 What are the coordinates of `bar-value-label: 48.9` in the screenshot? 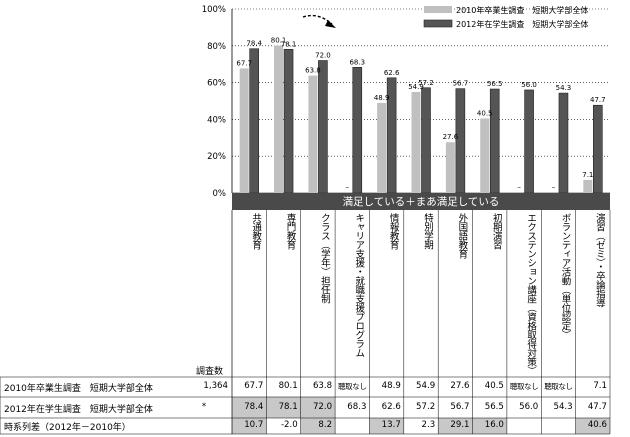 It's located at (382, 98).